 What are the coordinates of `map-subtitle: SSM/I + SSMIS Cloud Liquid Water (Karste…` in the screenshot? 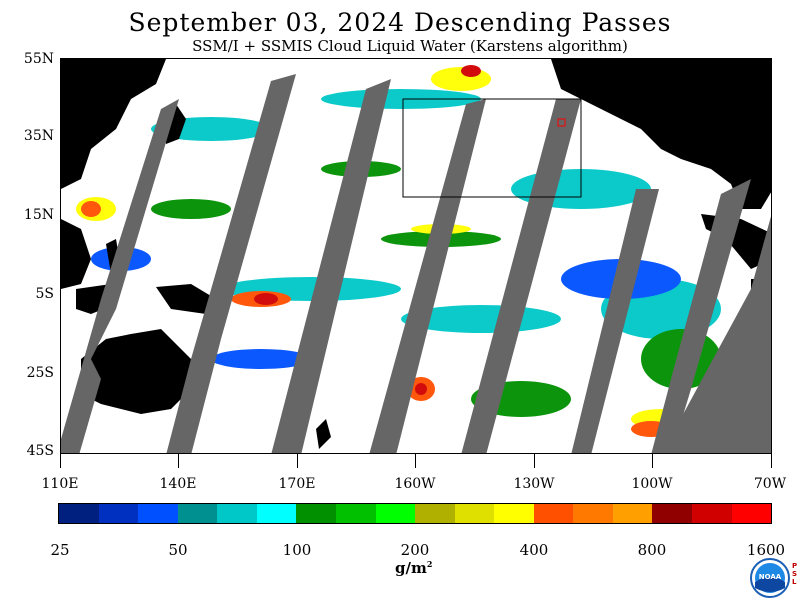 It's located at (410, 46).